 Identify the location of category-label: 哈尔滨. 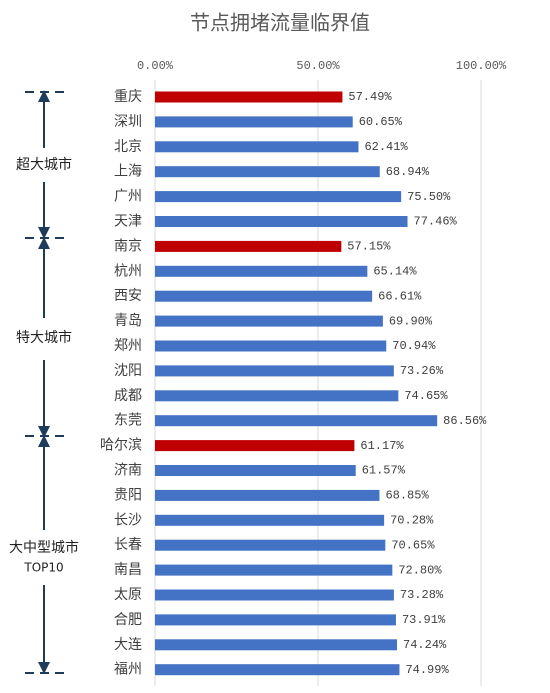
(121, 446).